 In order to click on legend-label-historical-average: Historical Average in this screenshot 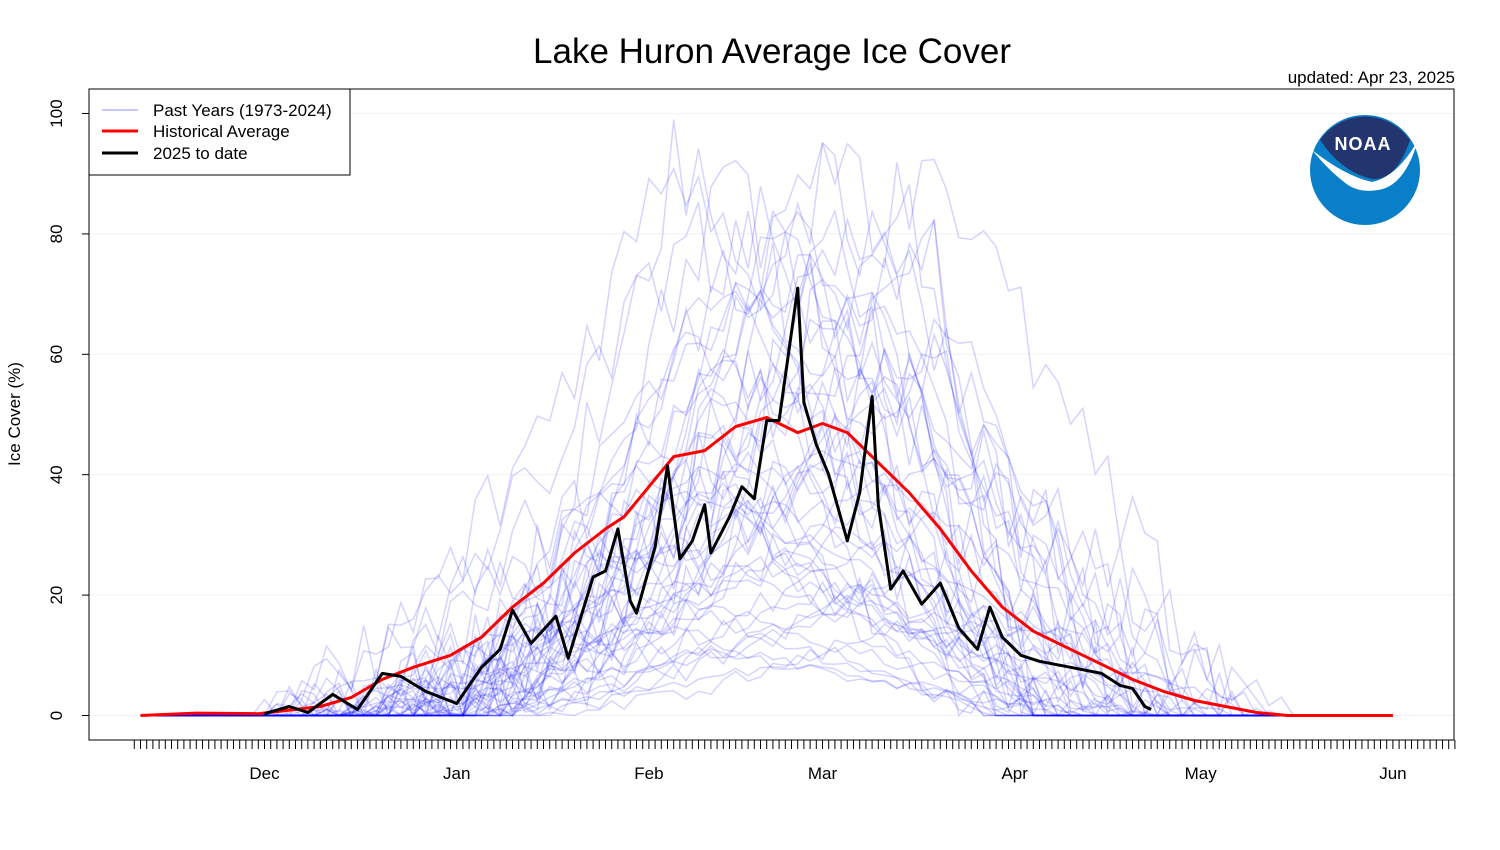, I will do `click(221, 131)`.